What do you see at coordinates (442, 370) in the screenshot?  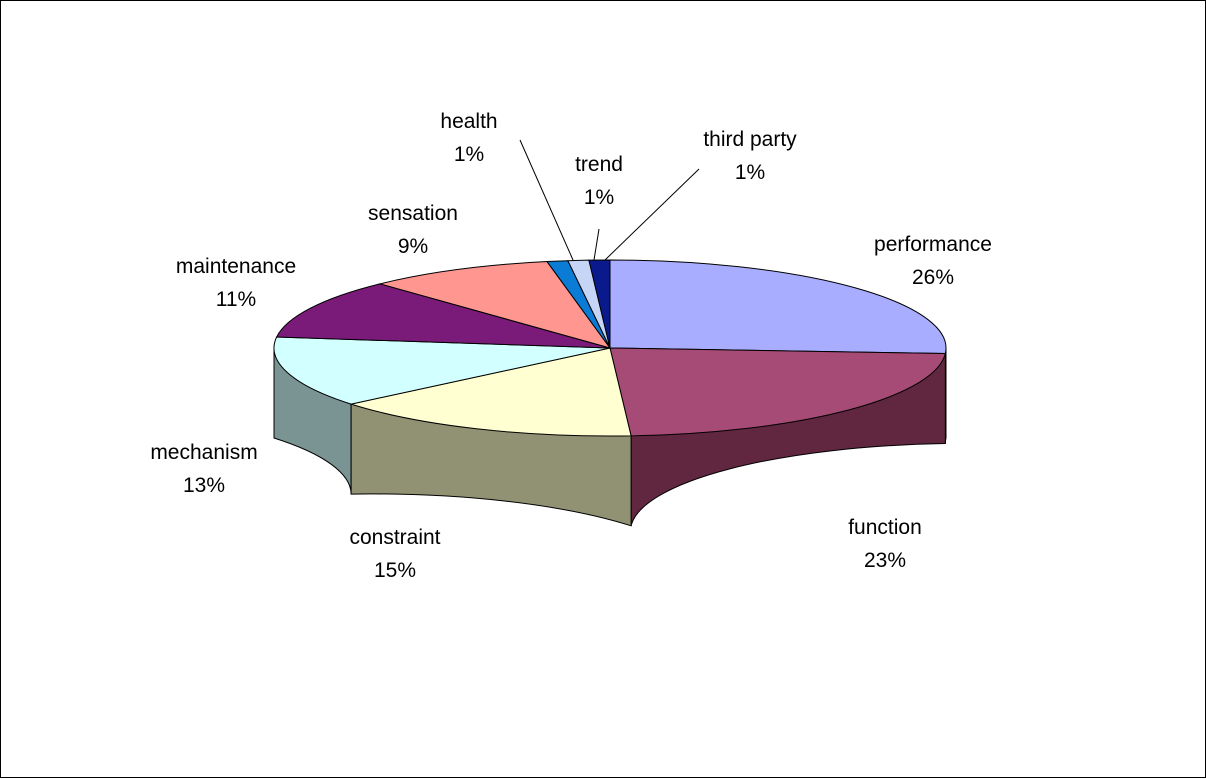 I see `pie-slice-mechanism` at bounding box center [442, 370].